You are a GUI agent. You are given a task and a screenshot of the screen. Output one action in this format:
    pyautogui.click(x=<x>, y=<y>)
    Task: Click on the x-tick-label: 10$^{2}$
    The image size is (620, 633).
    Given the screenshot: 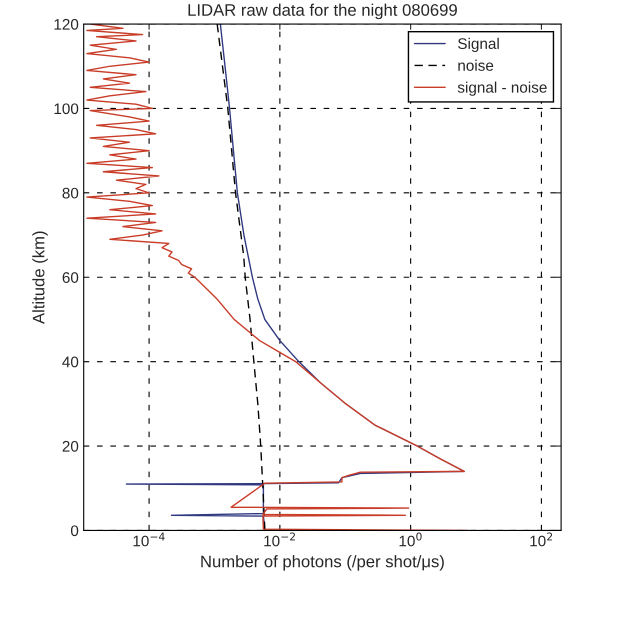 What is the action you would take?
    pyautogui.click(x=541, y=539)
    